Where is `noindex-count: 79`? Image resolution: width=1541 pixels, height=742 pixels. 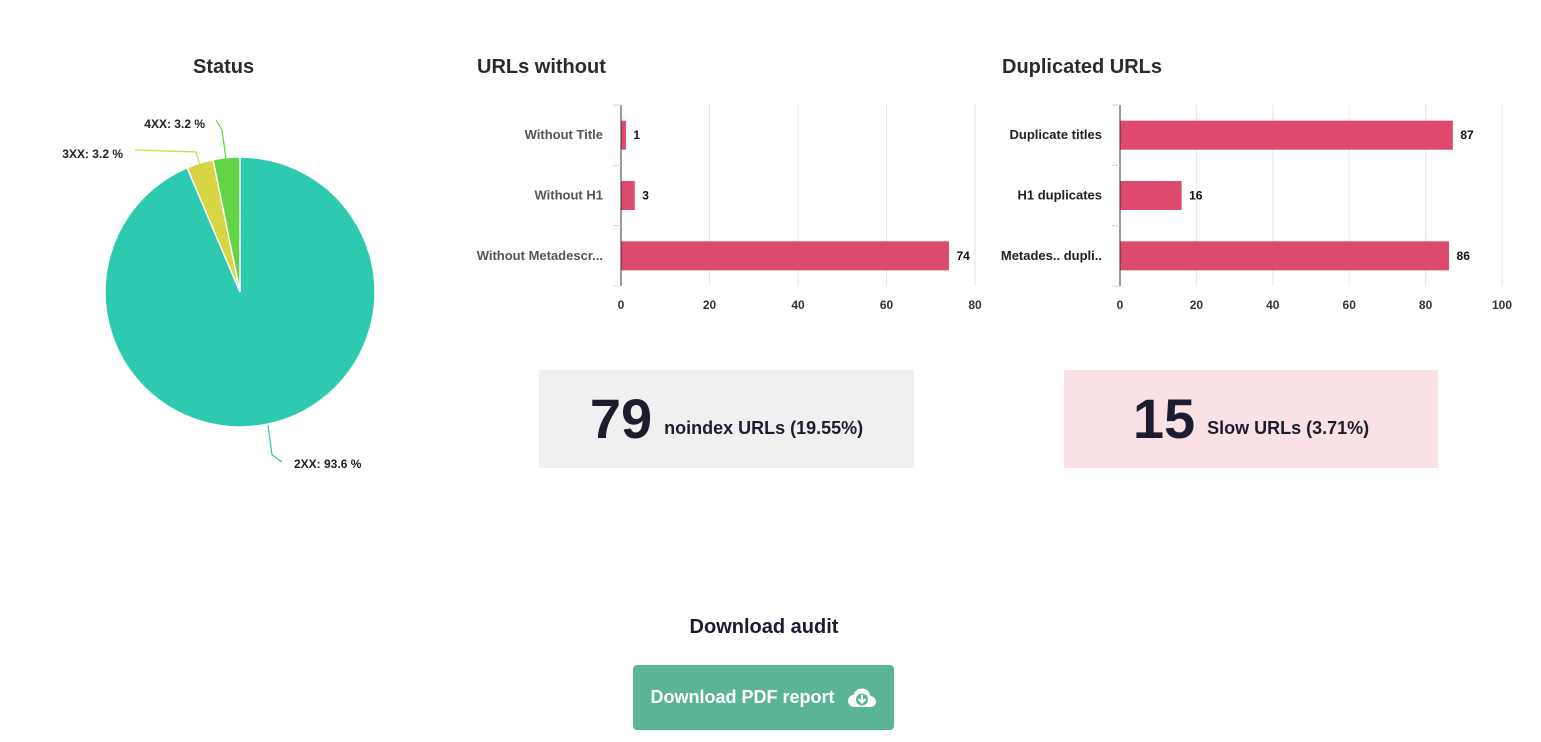
noindex-count: 79 is located at coordinates (621, 418).